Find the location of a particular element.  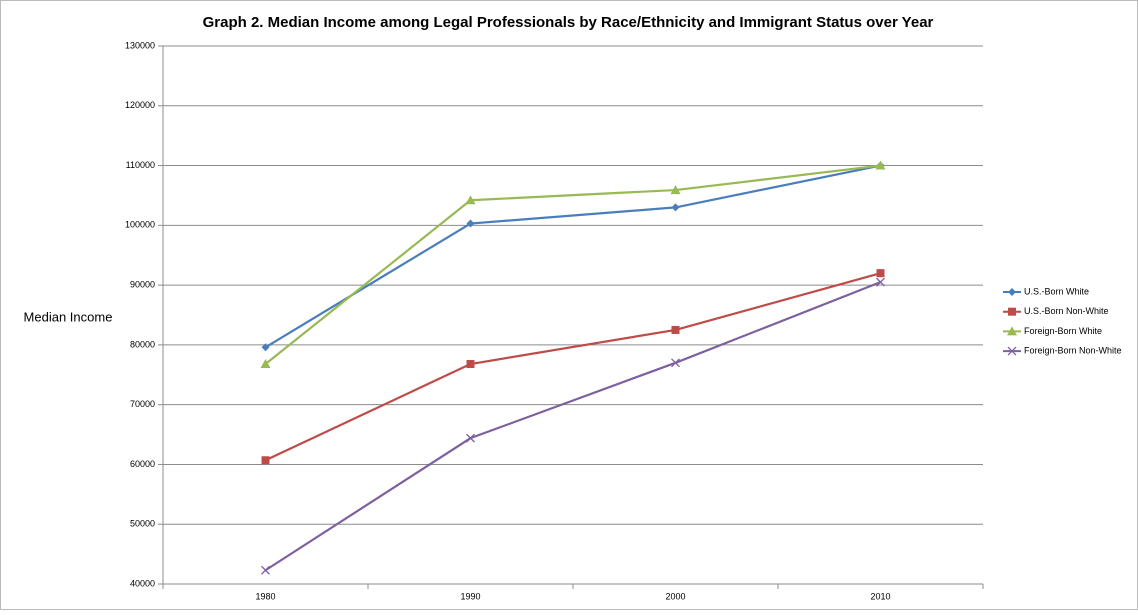

x-tick-label: 2010 is located at coordinates (880, 596).